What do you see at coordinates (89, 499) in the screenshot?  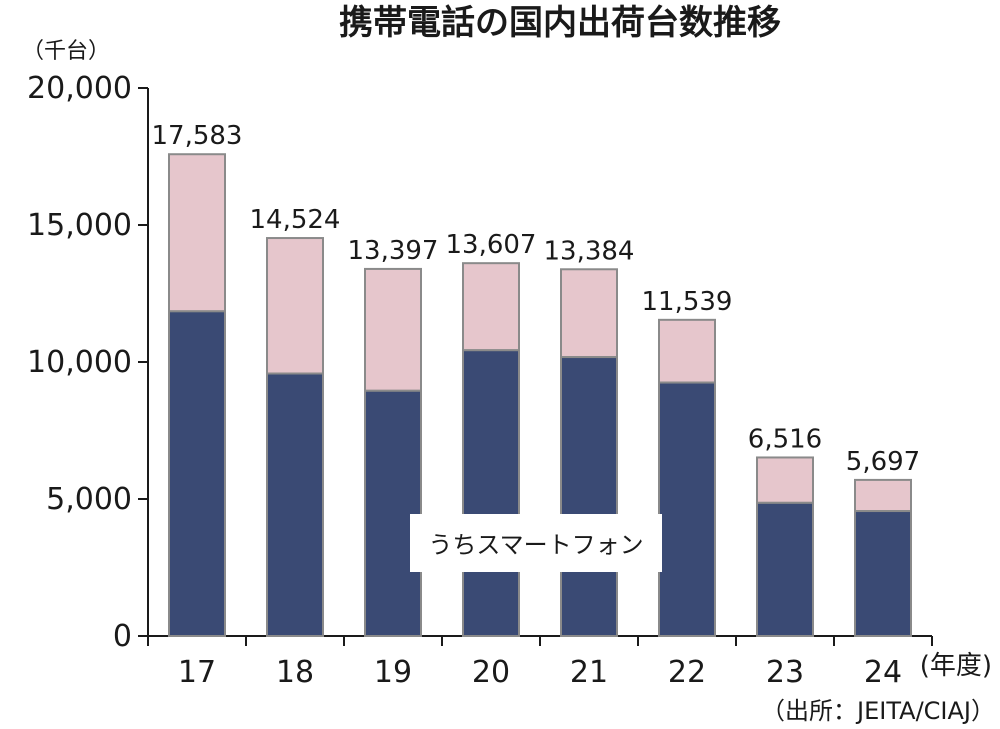 I see `y-tick-label: 5,000` at bounding box center [89, 499].